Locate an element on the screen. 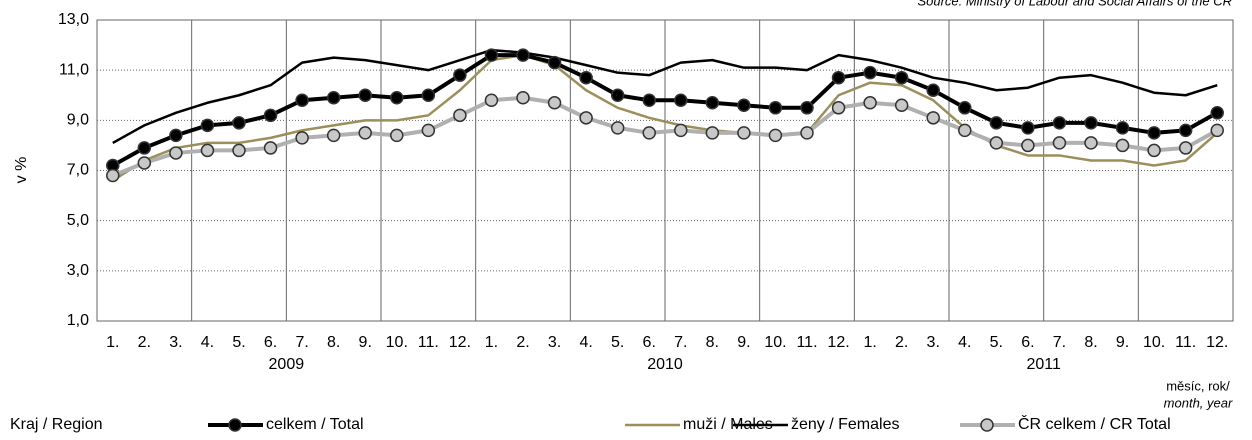  y-tick-label: 1,0 is located at coordinates (78, 320).